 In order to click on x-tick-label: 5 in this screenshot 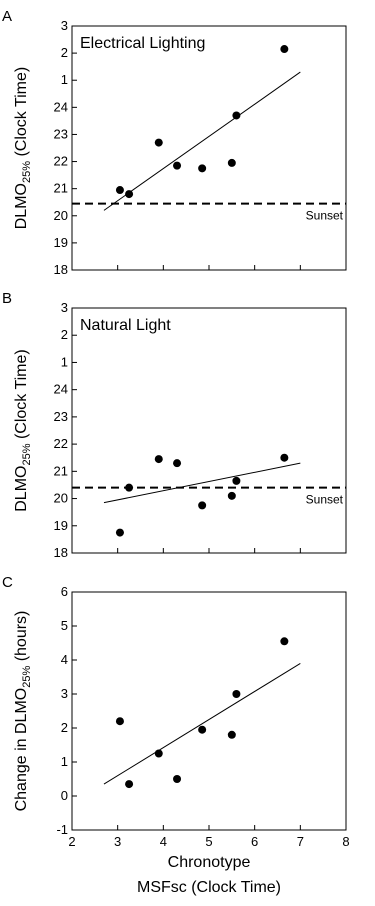, I will do `click(208, 841)`.